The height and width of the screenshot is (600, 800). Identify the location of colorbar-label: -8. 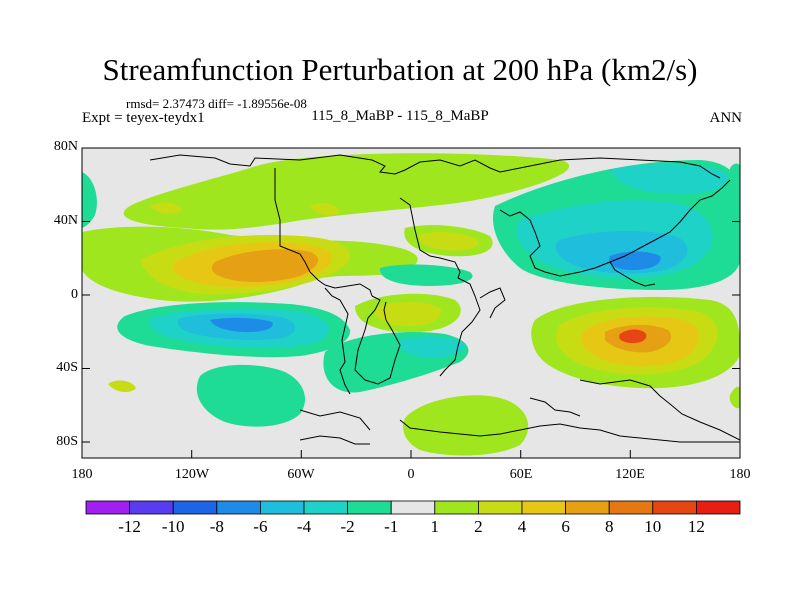
(216, 526).